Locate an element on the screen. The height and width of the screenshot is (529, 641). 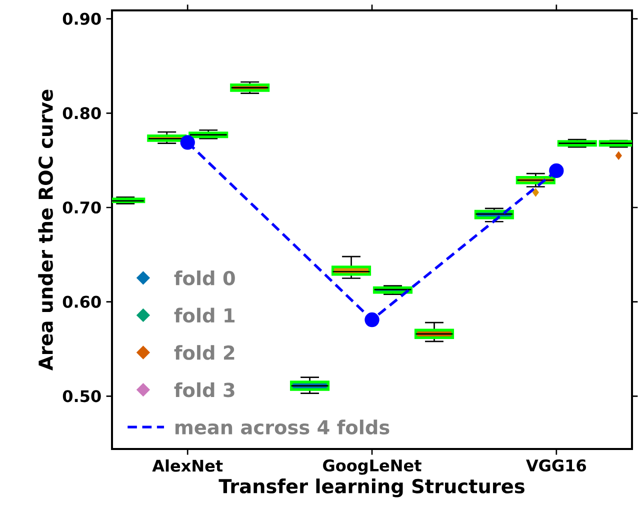
y-tick-label: 0.90 is located at coordinates (81, 18).